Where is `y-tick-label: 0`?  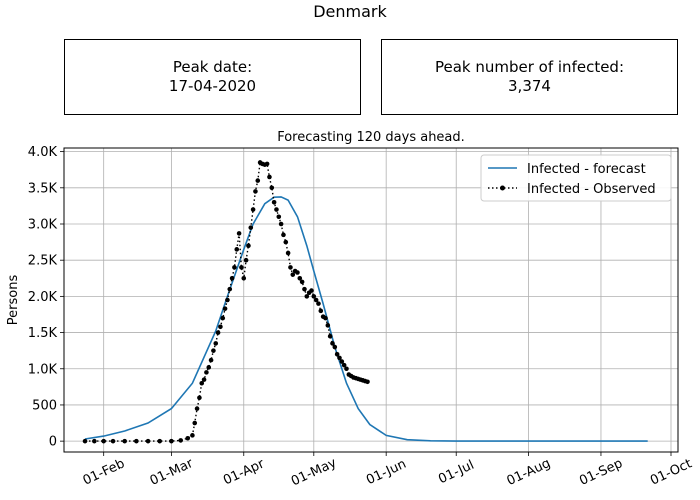 y-tick-label: 0 is located at coordinates (53, 442).